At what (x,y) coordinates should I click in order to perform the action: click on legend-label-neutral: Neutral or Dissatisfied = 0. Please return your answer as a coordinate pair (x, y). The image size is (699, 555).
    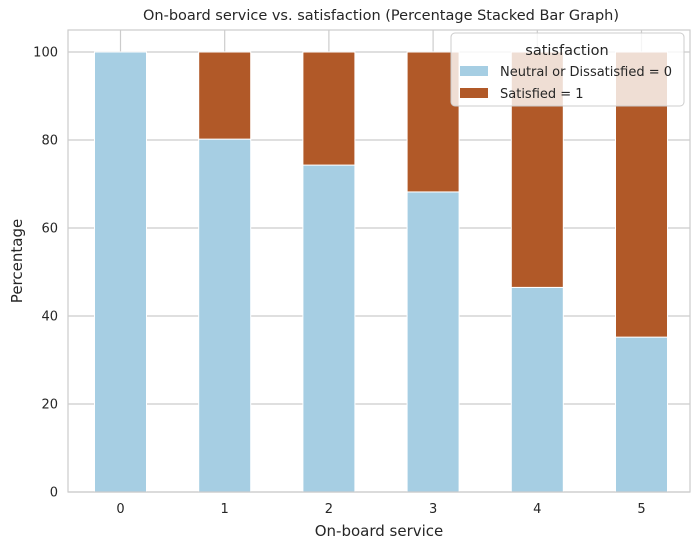
    Looking at the image, I should click on (586, 72).